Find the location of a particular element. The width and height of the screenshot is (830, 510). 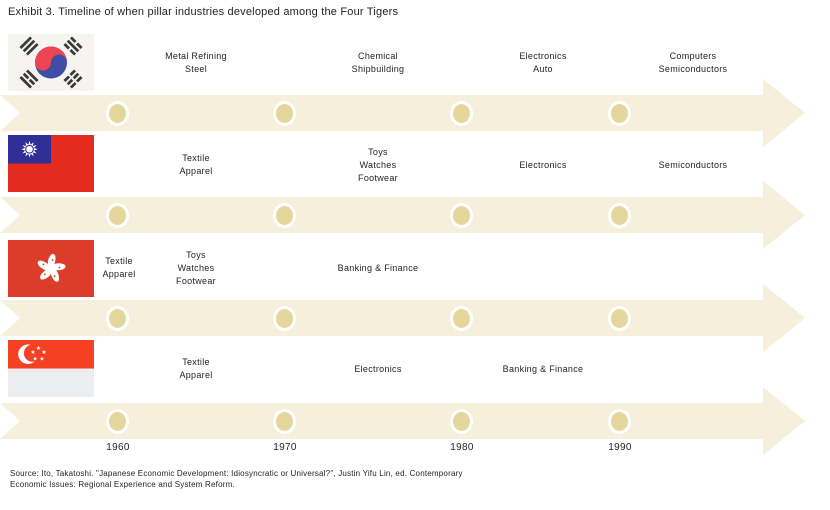

year-label-1970: 1970 is located at coordinates (285, 447).